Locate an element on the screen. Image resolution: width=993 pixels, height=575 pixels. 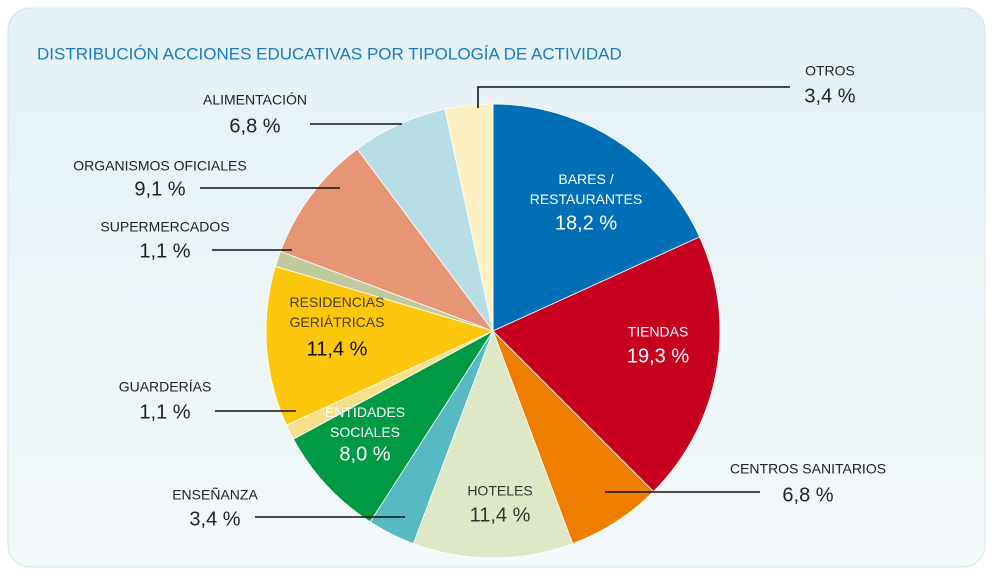
value-label: 8,0 % is located at coordinates (364, 454).